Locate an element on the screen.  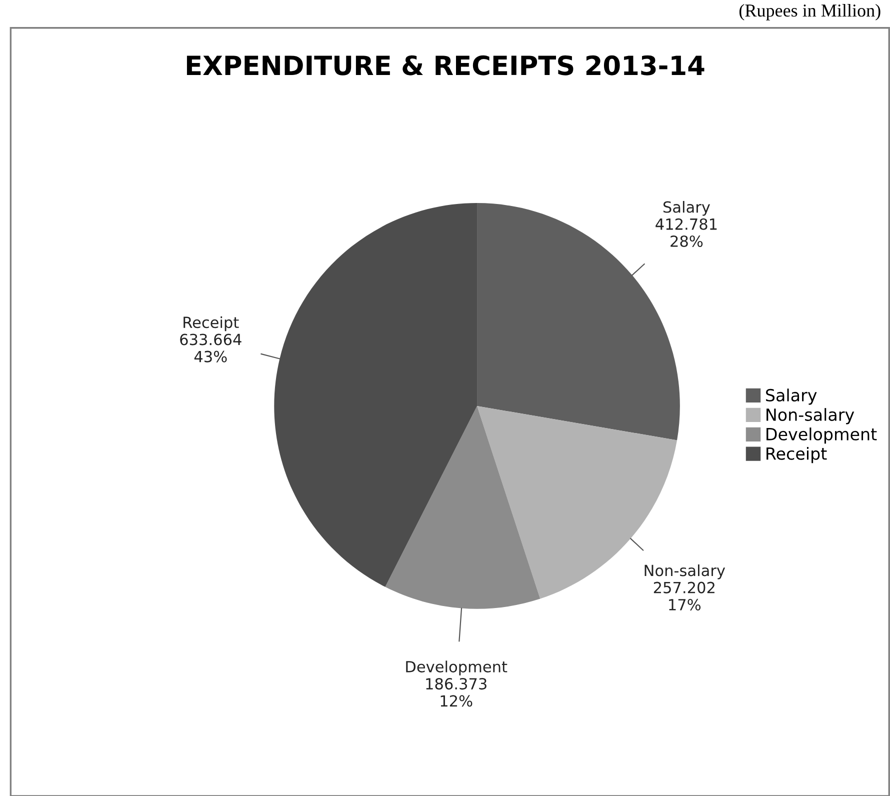
slice-label: Receipt is located at coordinates (211, 324).